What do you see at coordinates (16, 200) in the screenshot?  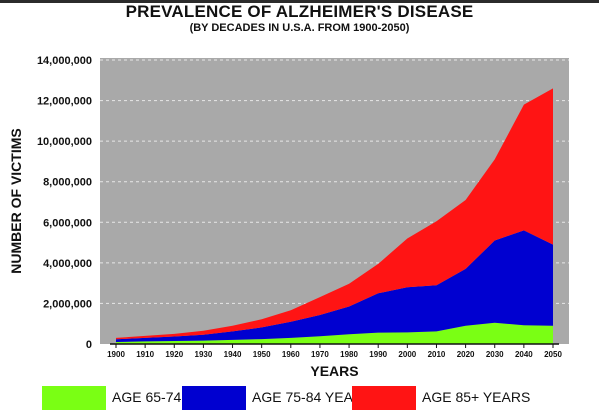 I see `y-axis-label: NUMBER OF VICTIMS` at bounding box center [16, 200].